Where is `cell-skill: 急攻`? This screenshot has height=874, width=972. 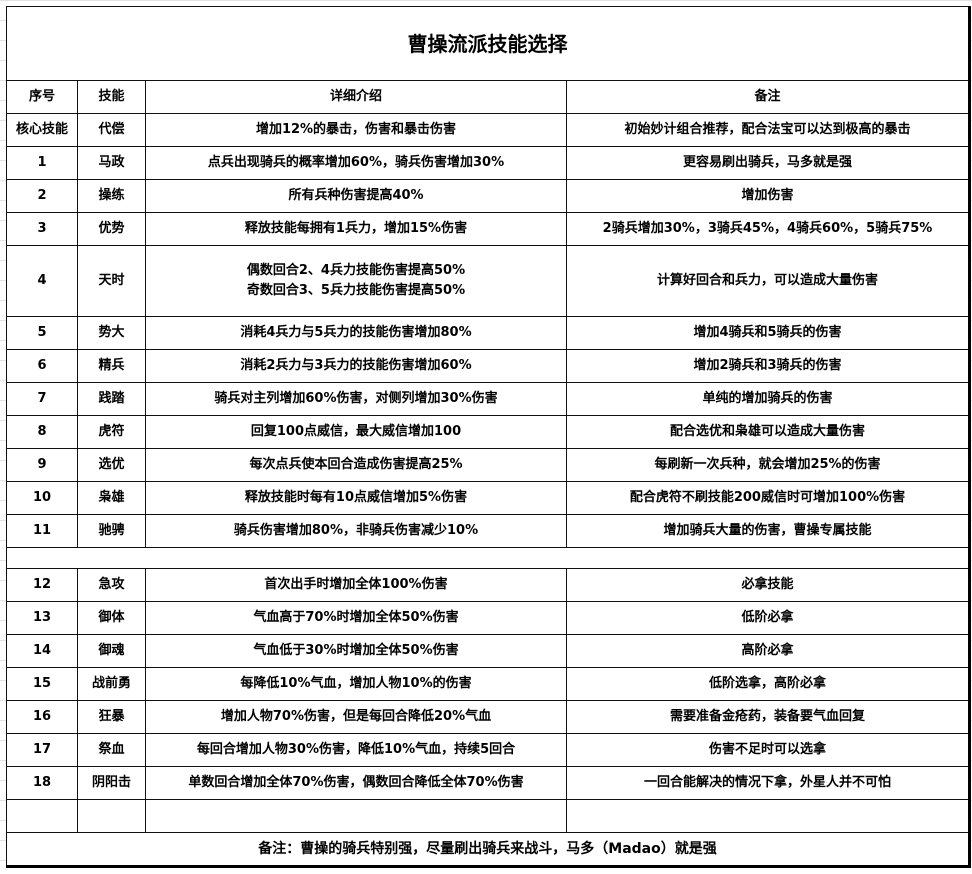 cell-skill: 急攻 is located at coordinates (111, 585).